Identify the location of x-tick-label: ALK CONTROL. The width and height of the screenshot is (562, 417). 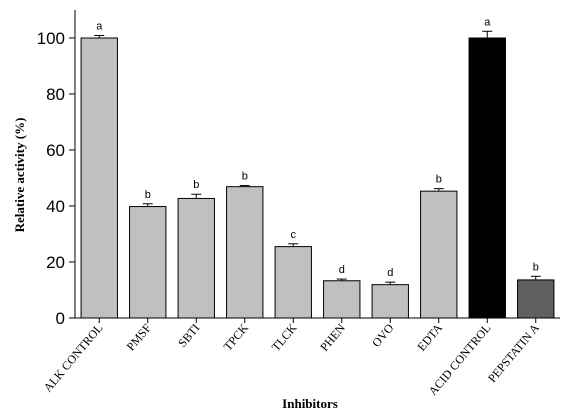
(73, 358).